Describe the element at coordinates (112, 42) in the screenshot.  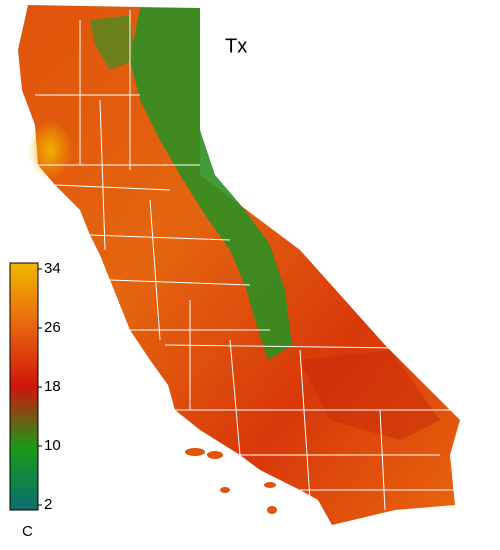
I see `mountain-patch` at that location.